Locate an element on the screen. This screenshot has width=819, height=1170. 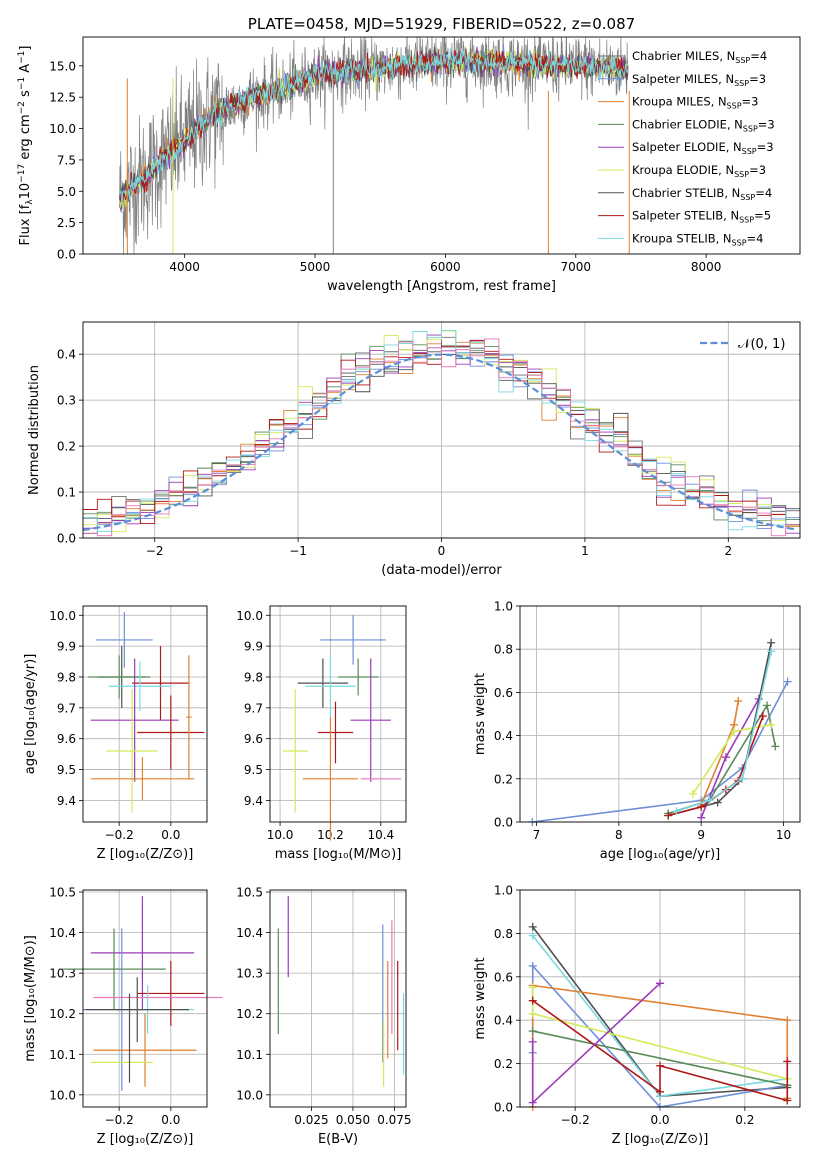
legend-entry: Salpeter MILES, NSSP=3 is located at coordinates (699, 80).